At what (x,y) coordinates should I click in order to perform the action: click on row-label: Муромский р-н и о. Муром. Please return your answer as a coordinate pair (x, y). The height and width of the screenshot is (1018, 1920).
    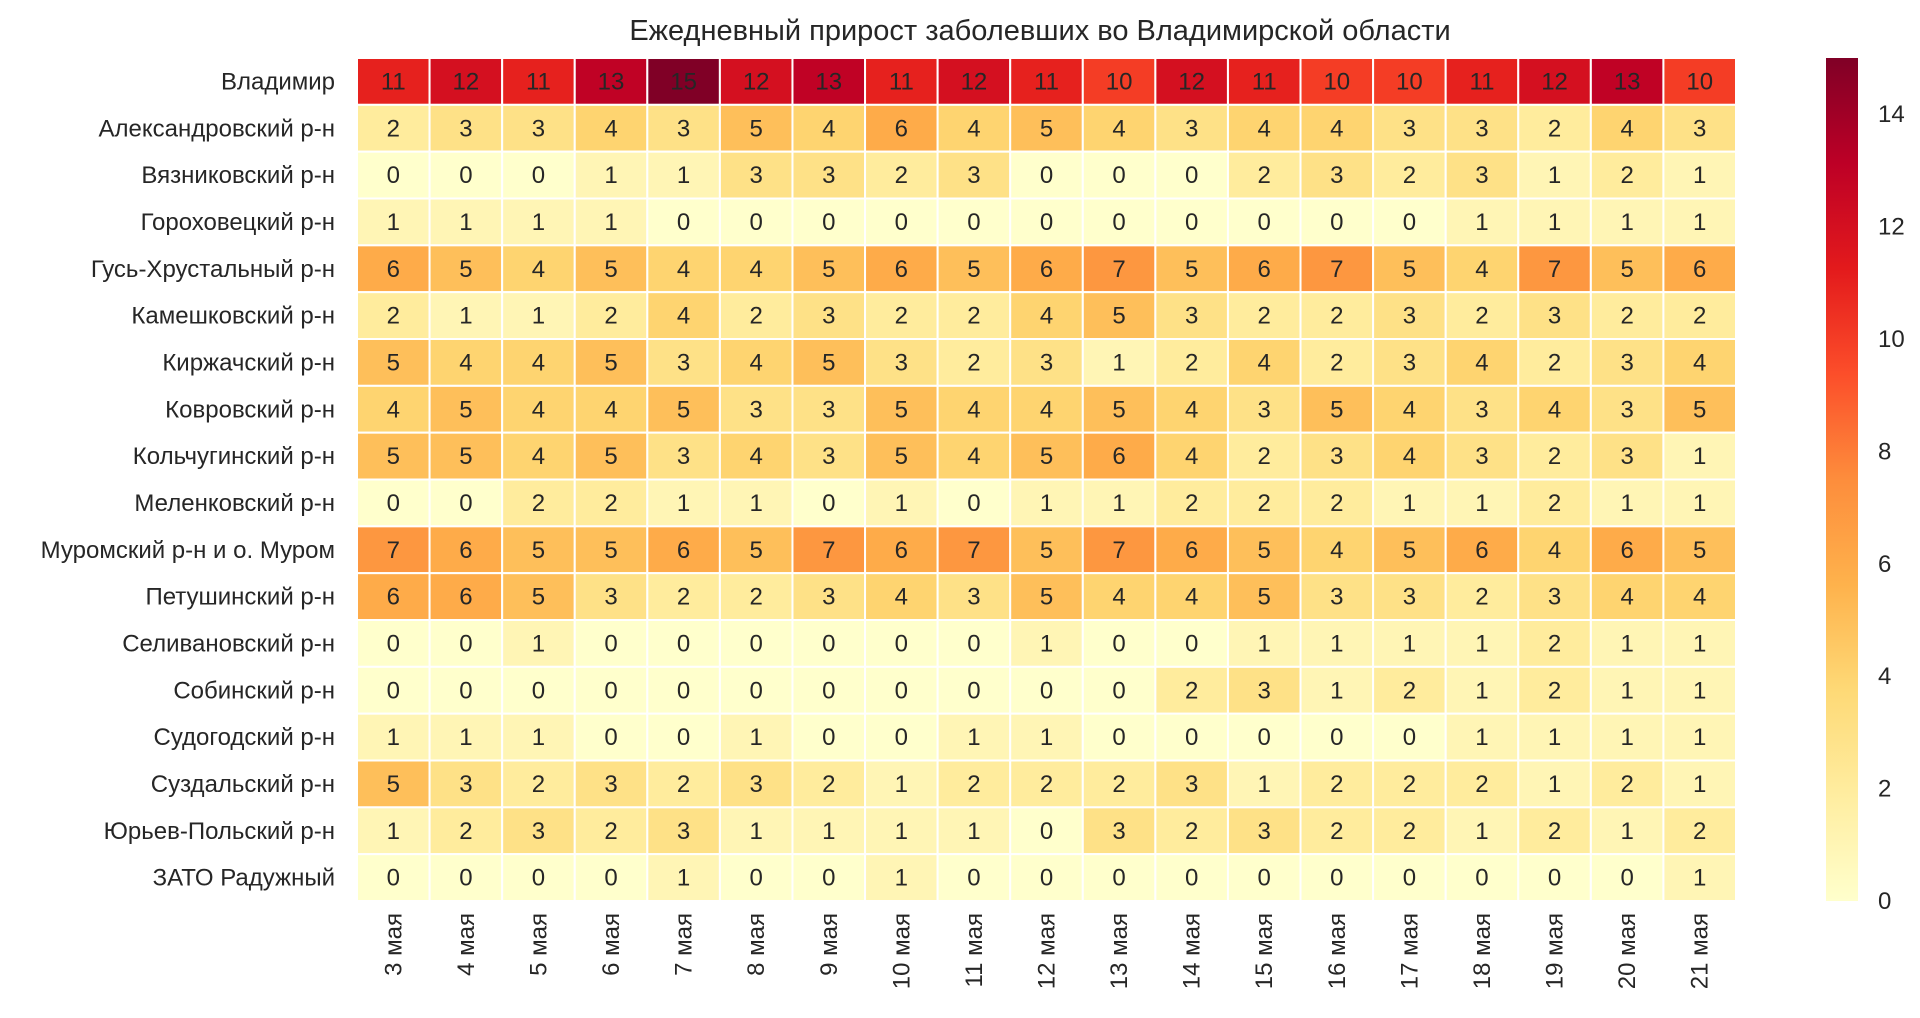
    Looking at the image, I should click on (188, 550).